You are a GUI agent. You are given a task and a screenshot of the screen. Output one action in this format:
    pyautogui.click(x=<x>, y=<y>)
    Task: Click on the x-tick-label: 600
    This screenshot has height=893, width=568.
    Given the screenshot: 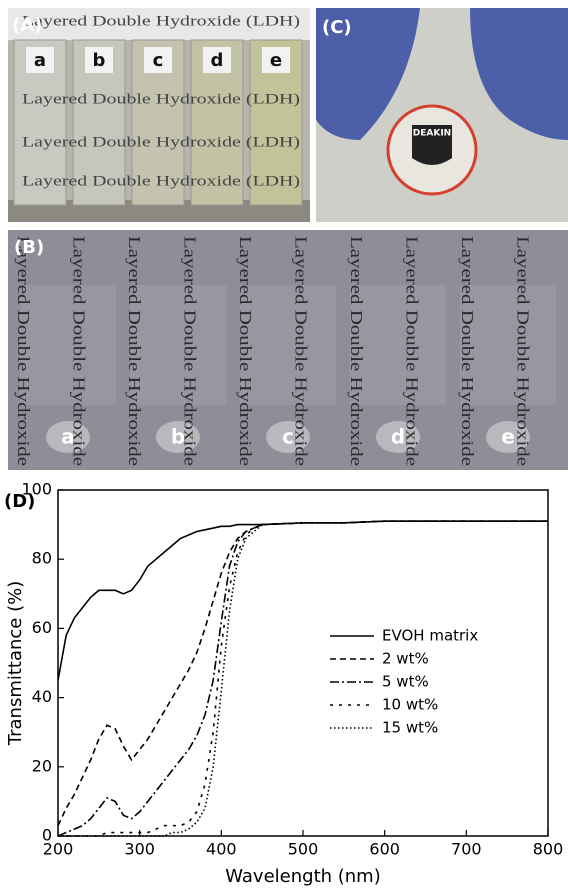 What is the action you would take?
    pyautogui.click(x=384, y=849)
    